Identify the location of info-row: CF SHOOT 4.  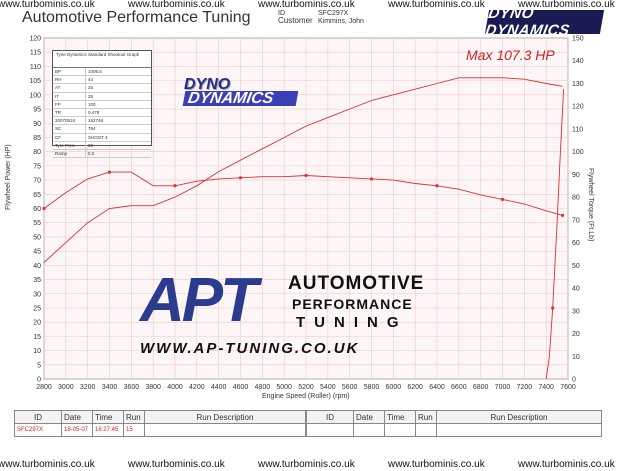
(102, 137).